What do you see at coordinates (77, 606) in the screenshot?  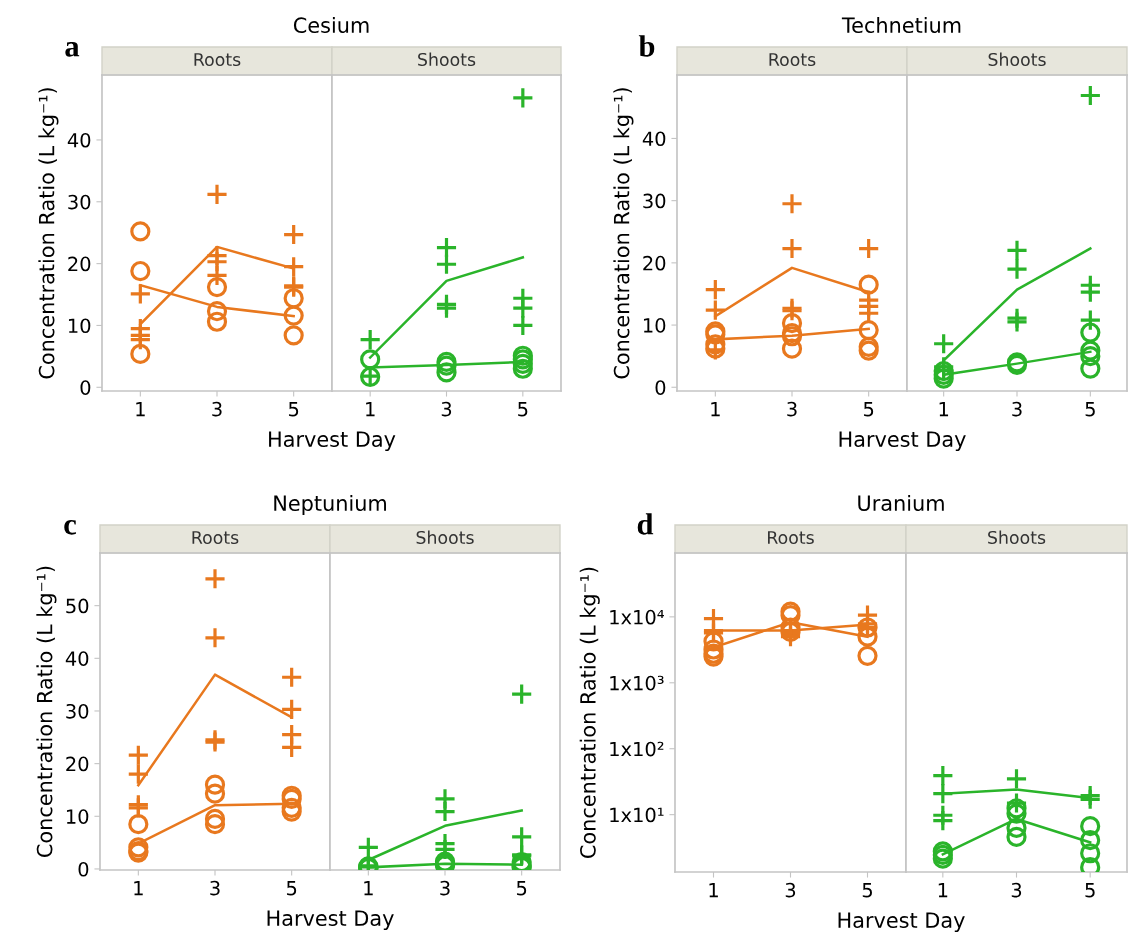 I see `y-tick-label: 50` at bounding box center [77, 606].